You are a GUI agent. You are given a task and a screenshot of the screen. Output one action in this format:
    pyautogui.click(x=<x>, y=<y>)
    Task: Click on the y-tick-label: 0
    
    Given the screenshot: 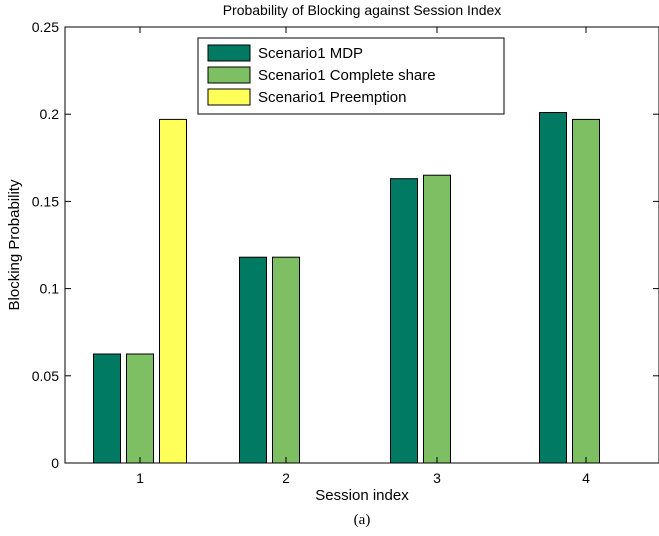 What is the action you would take?
    pyautogui.click(x=55, y=463)
    